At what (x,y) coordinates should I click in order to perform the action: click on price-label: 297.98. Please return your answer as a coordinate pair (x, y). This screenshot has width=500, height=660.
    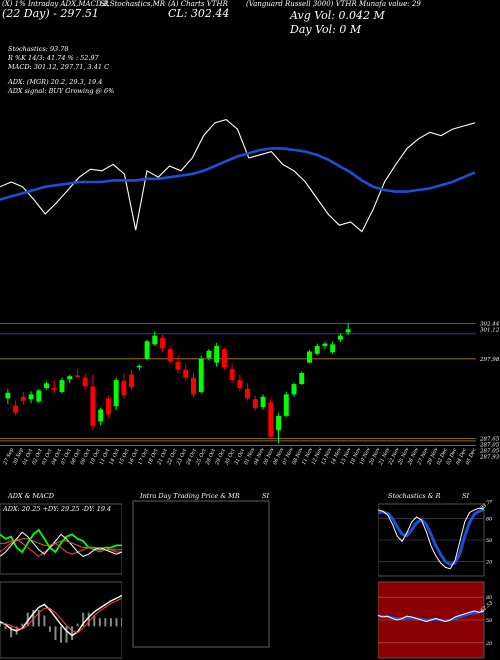
    Looking at the image, I should click on (489, 360).